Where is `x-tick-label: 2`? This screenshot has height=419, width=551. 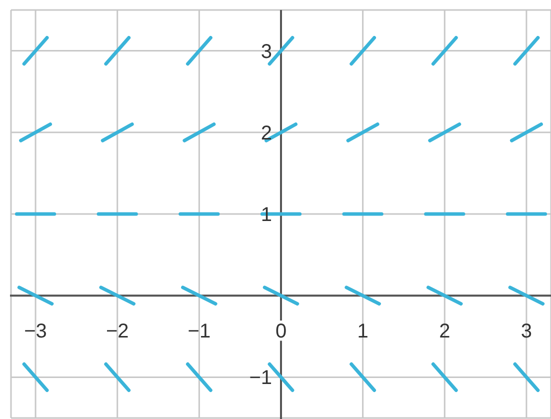
x-tick-label: 2 is located at coordinates (444, 331).